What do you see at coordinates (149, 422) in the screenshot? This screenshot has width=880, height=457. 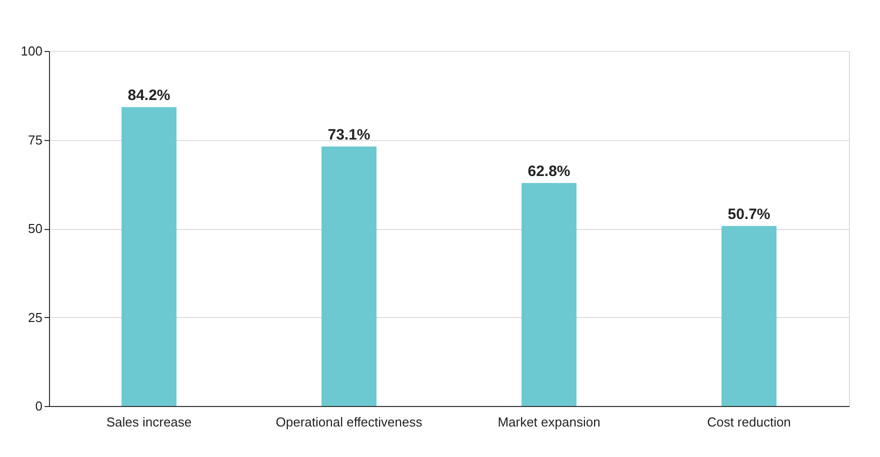 I see `x-tick-label: Sales increase` at bounding box center [149, 422].